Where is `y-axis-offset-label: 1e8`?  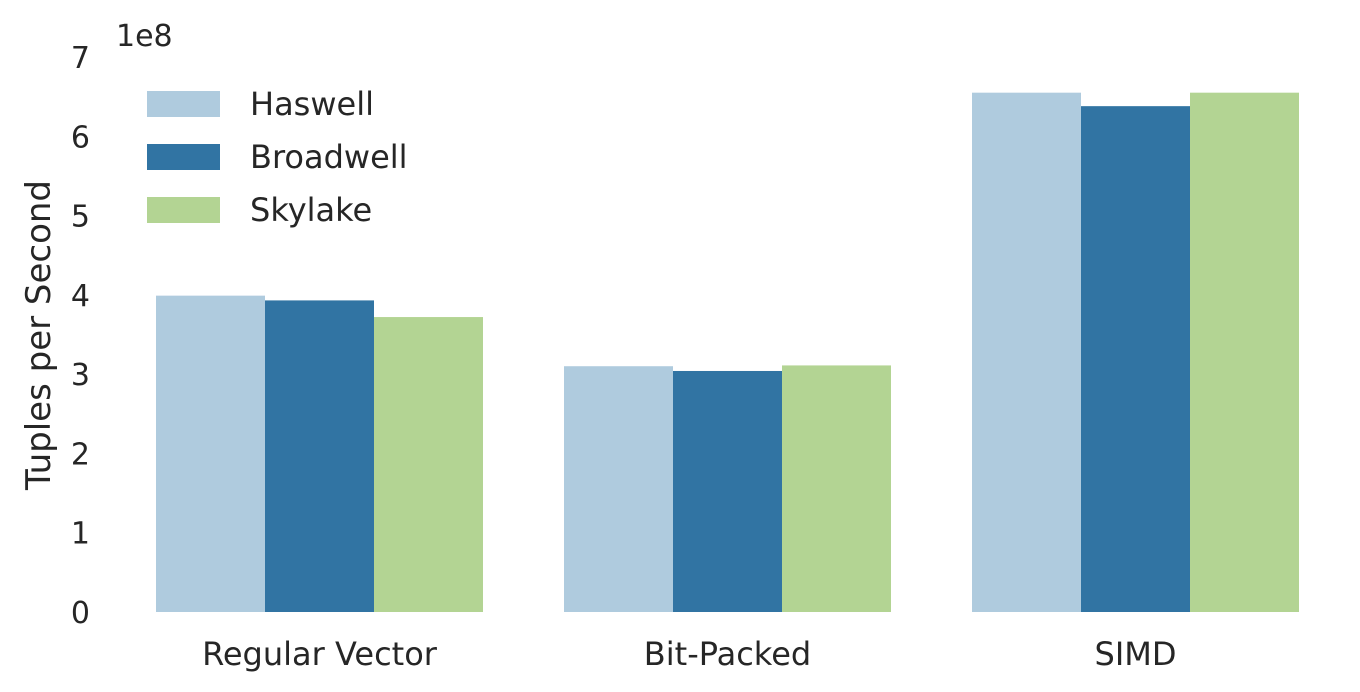 y-axis-offset-label: 1e8 is located at coordinates (144, 36).